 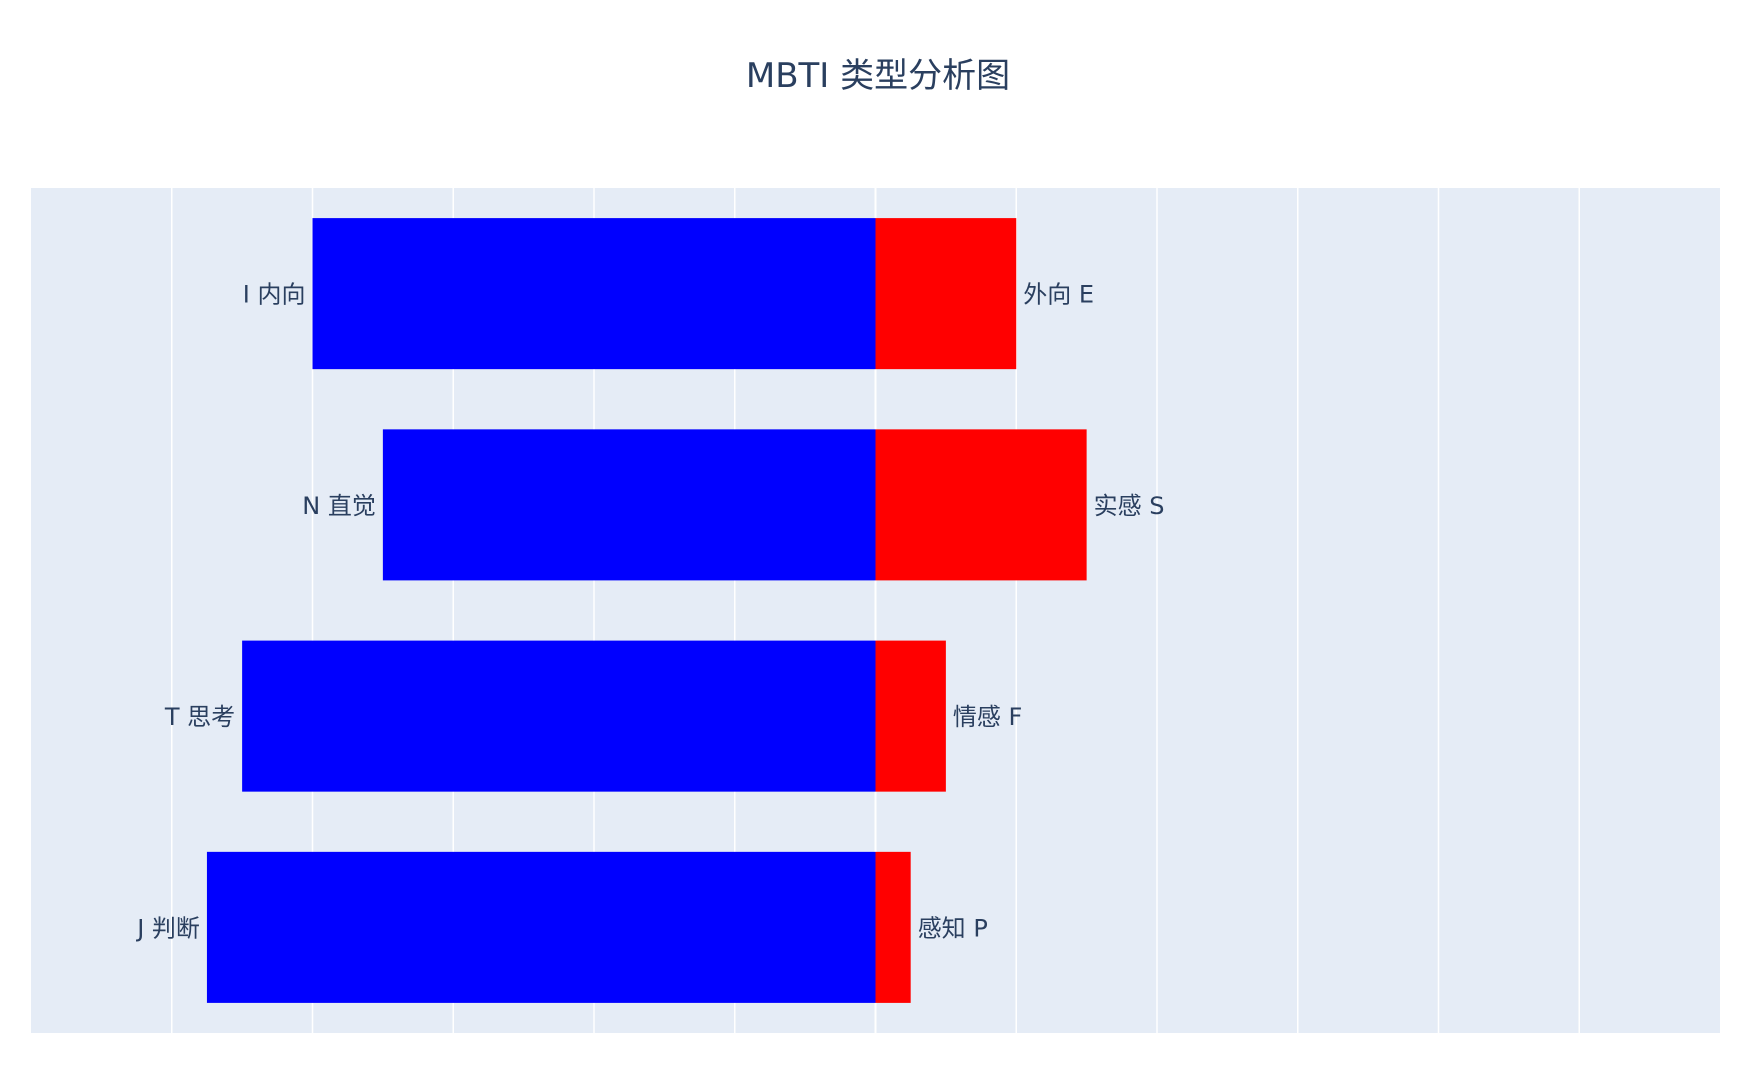 What do you see at coordinates (953, 928) in the screenshot?
I see `right-bar-label-3: 感知 P` at bounding box center [953, 928].